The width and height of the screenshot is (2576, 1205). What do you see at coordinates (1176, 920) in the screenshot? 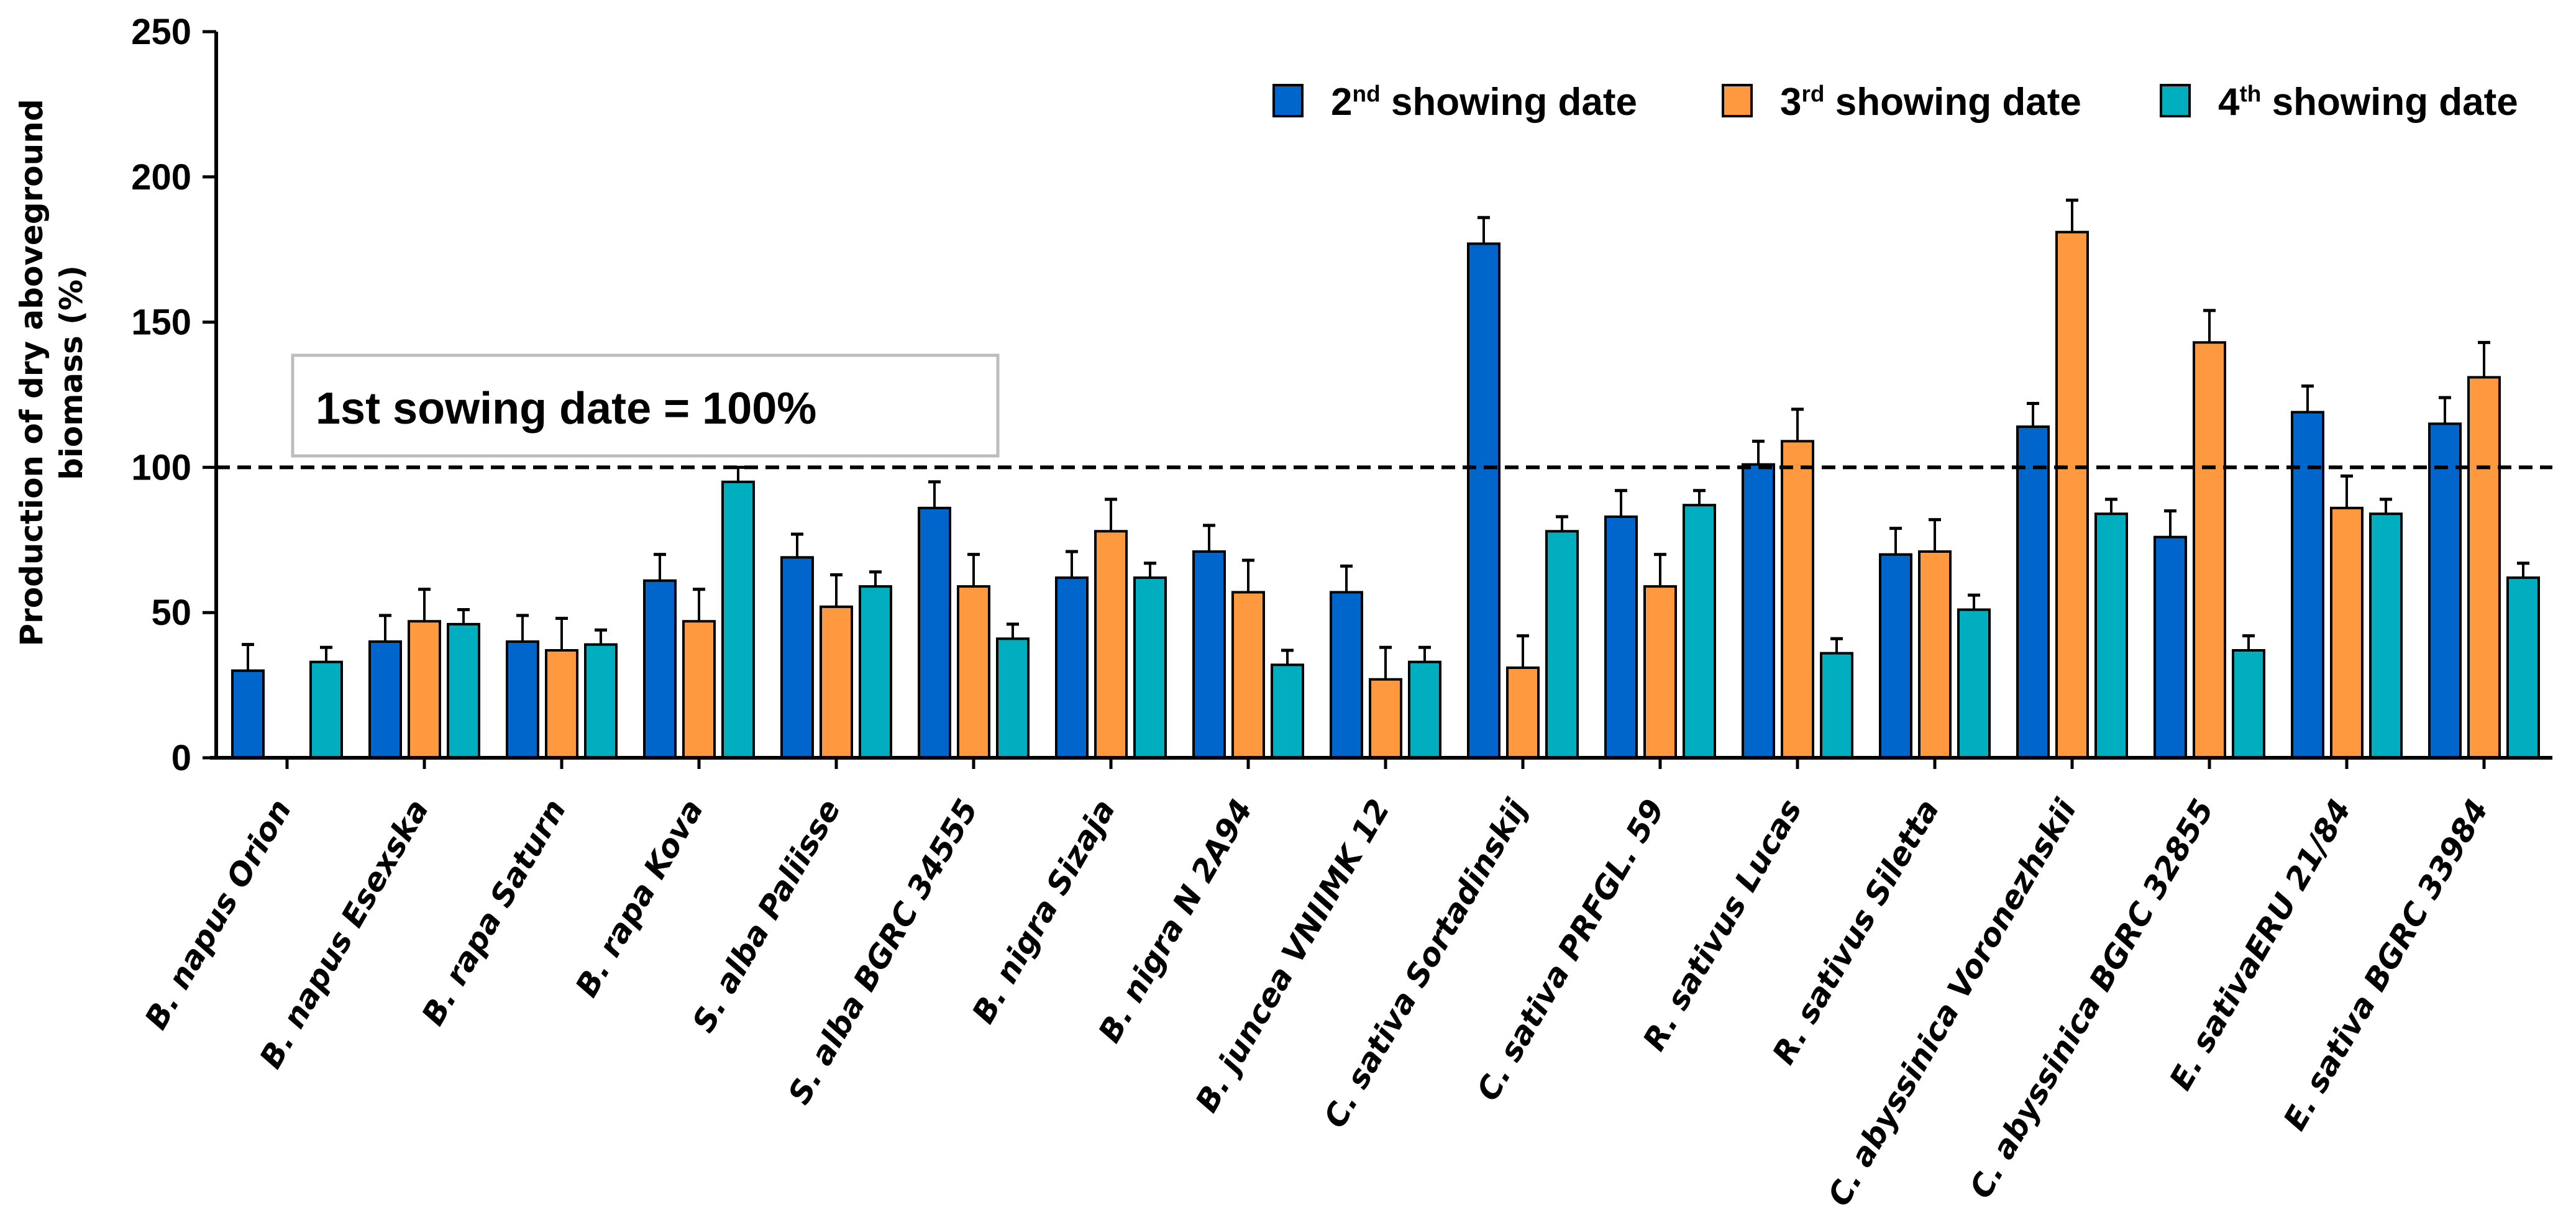
I see `x-tick-label: B. nigra N 2A94` at bounding box center [1176, 920].